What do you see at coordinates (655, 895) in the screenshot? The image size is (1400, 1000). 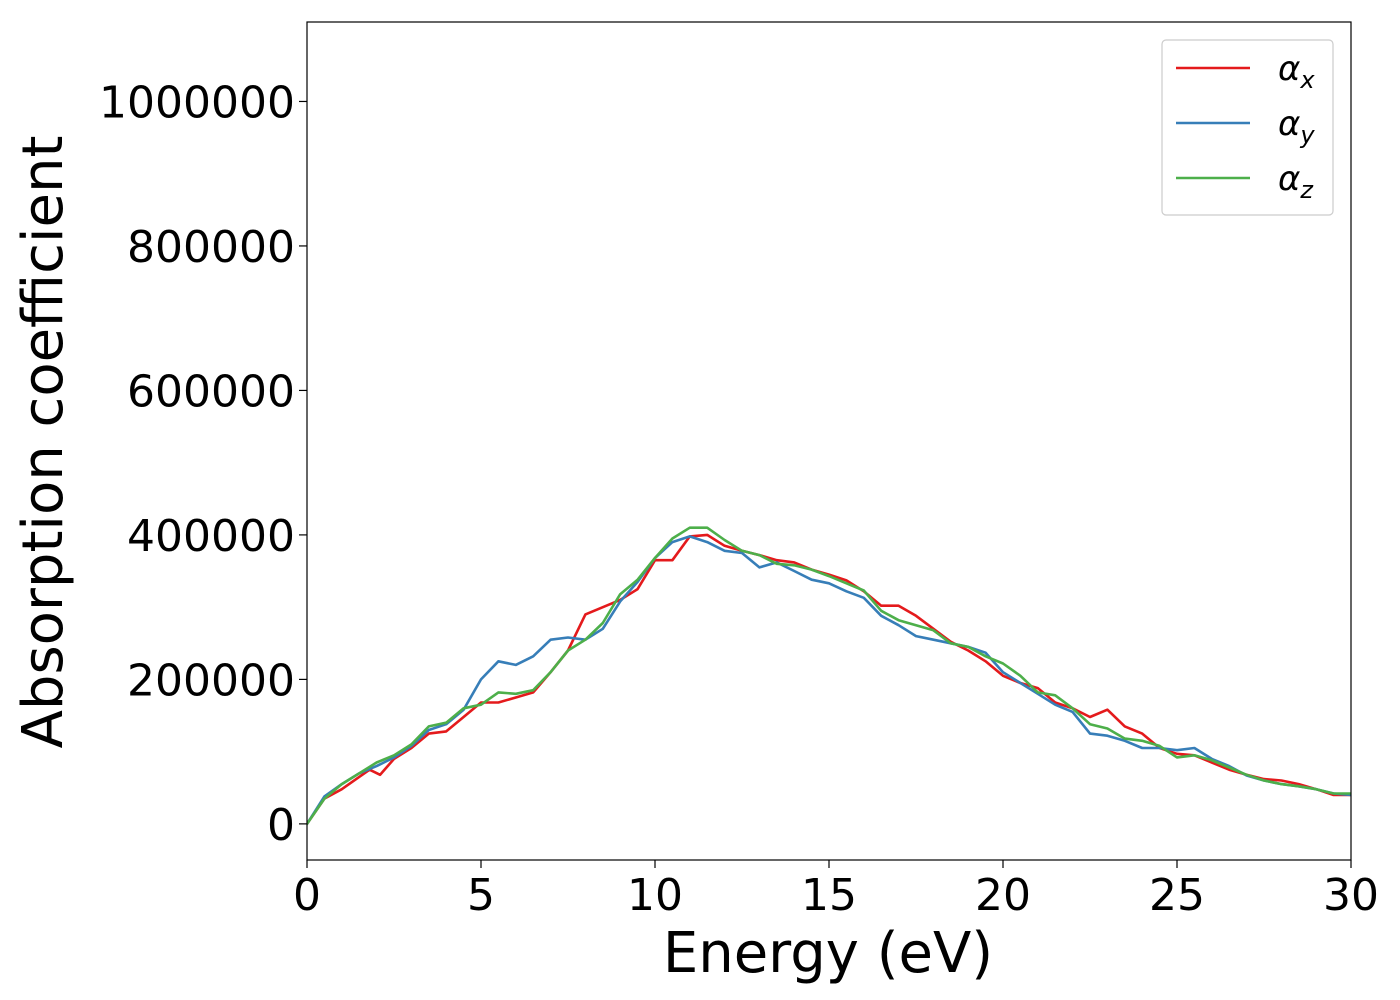 I see `x-tick-label: 10` at bounding box center [655, 895].